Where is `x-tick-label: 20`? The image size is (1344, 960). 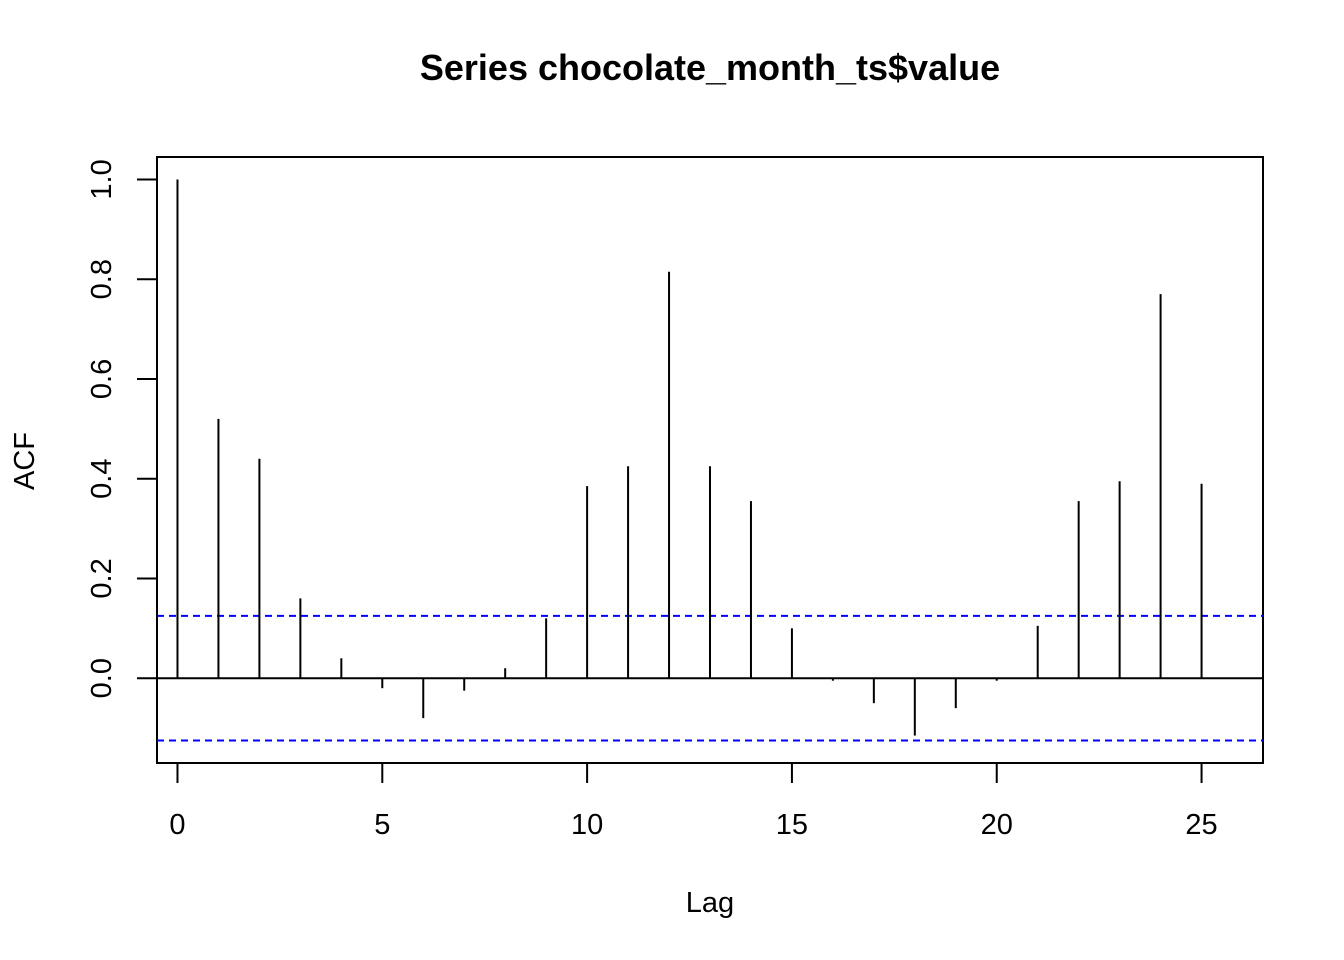 x-tick-label: 20 is located at coordinates (997, 825).